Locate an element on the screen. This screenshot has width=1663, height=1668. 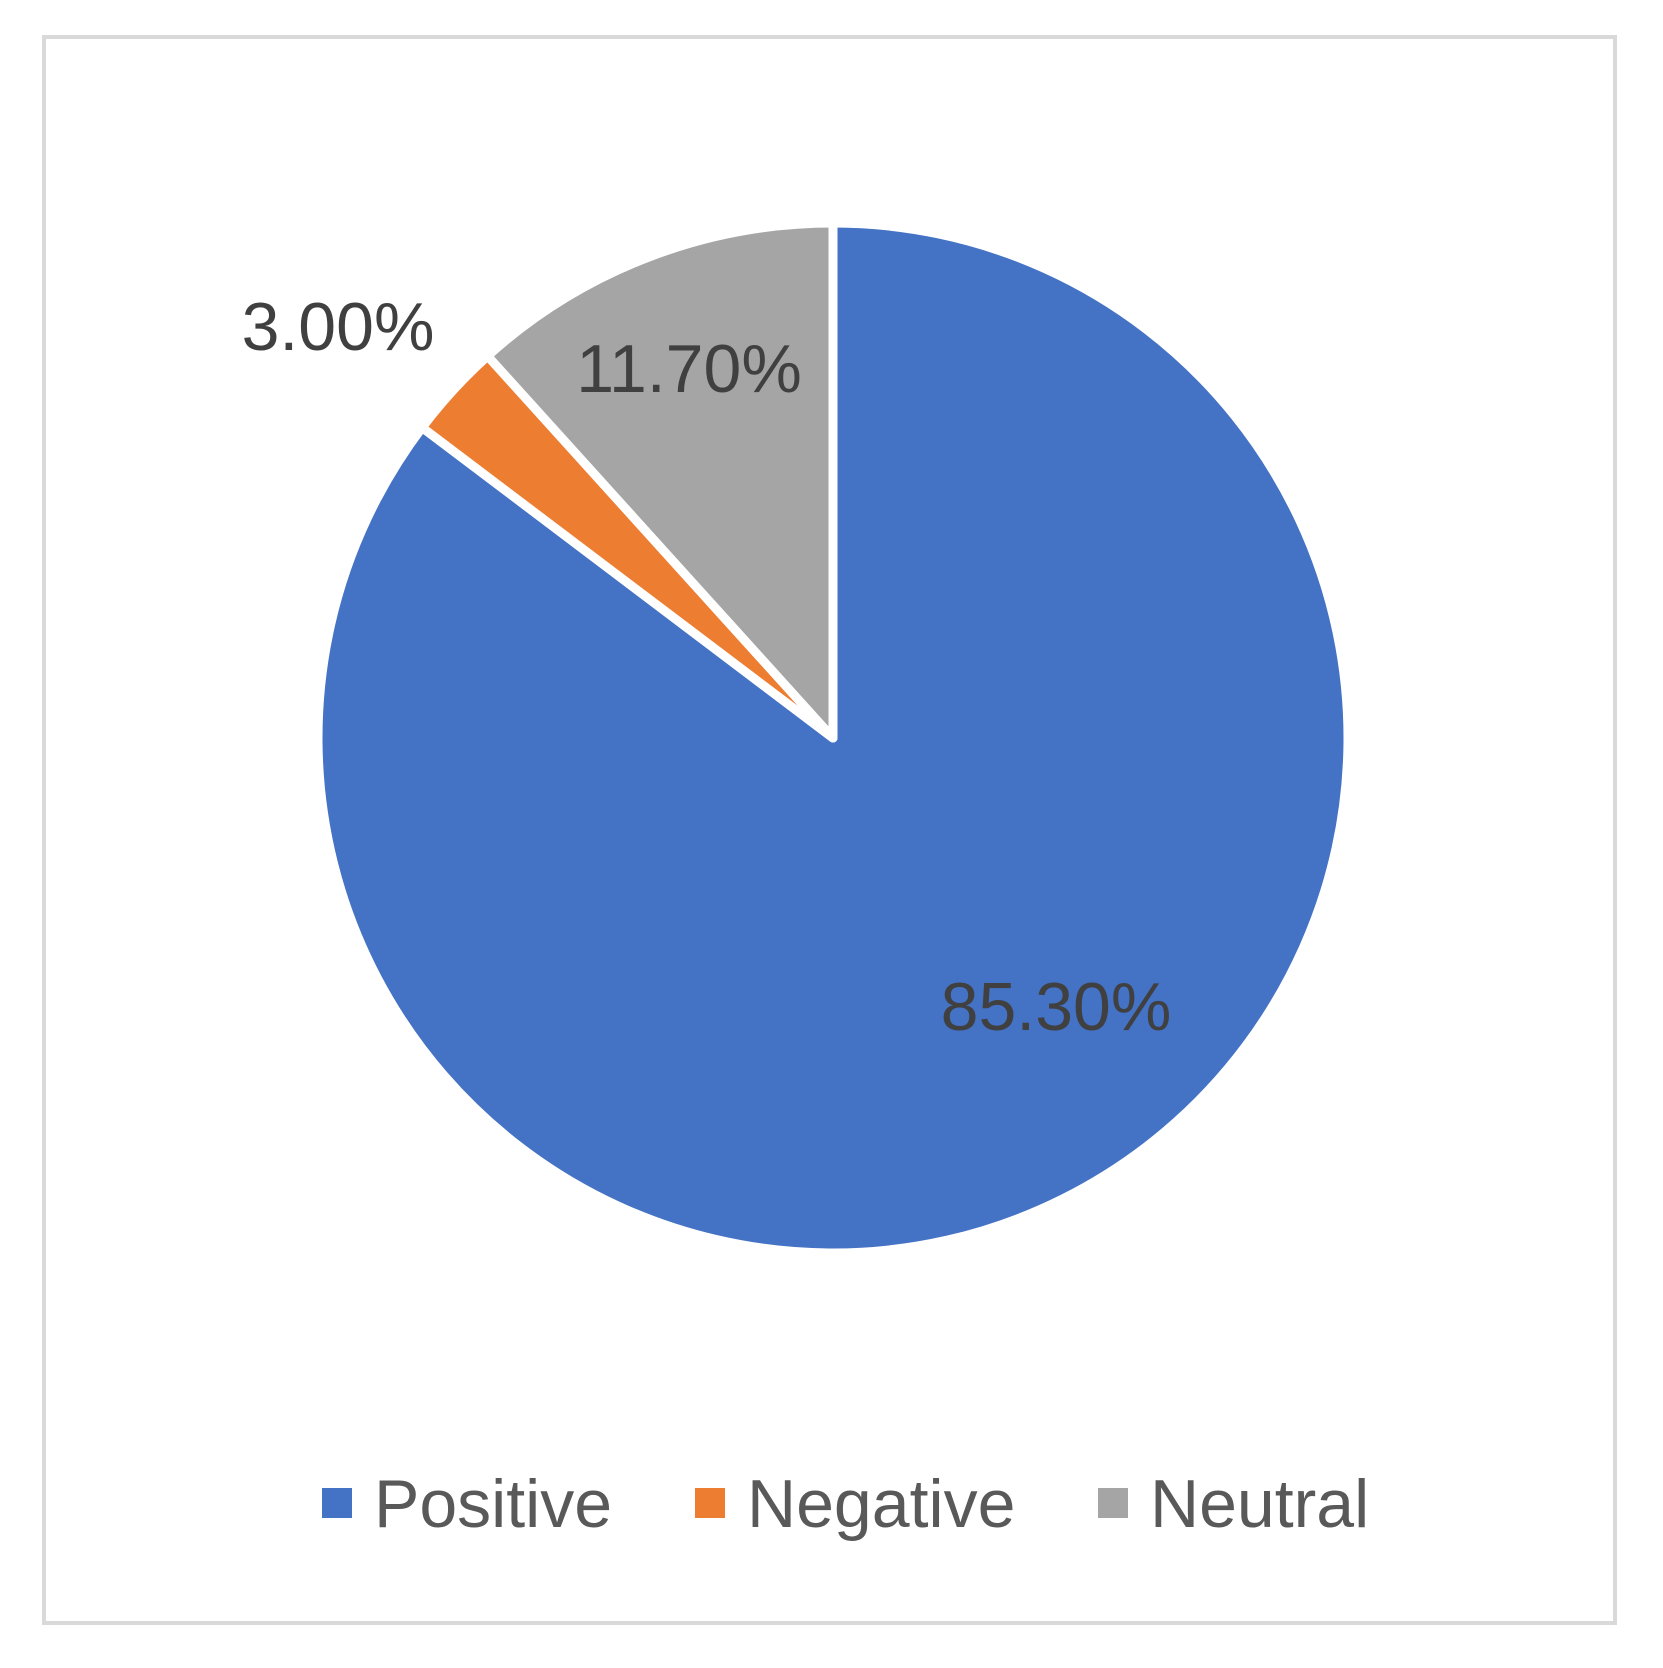
data-label-positive: 85.30% is located at coordinates (1056, 1007).